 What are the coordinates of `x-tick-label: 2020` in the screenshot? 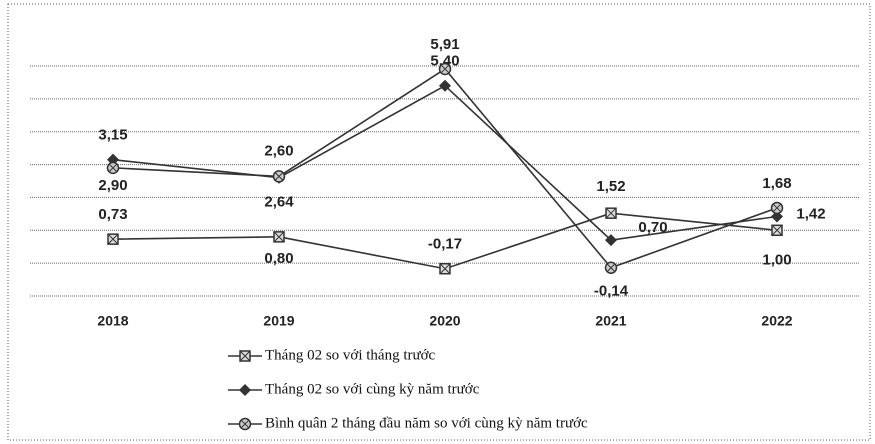 It's located at (444, 321).